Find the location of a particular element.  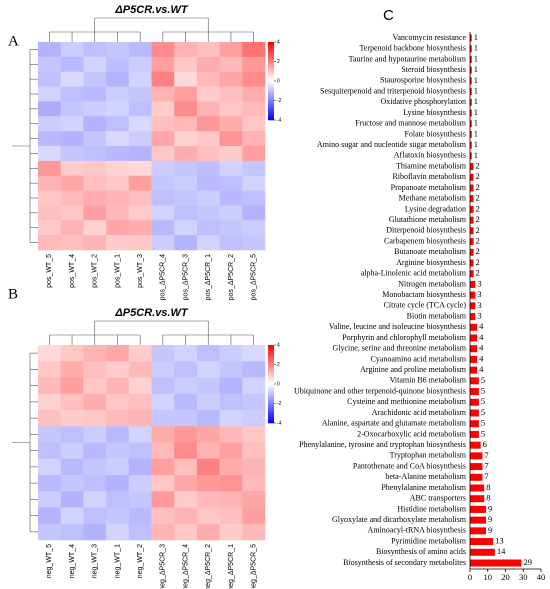

colorbar-tick-label: 4 is located at coordinates (278, 42).